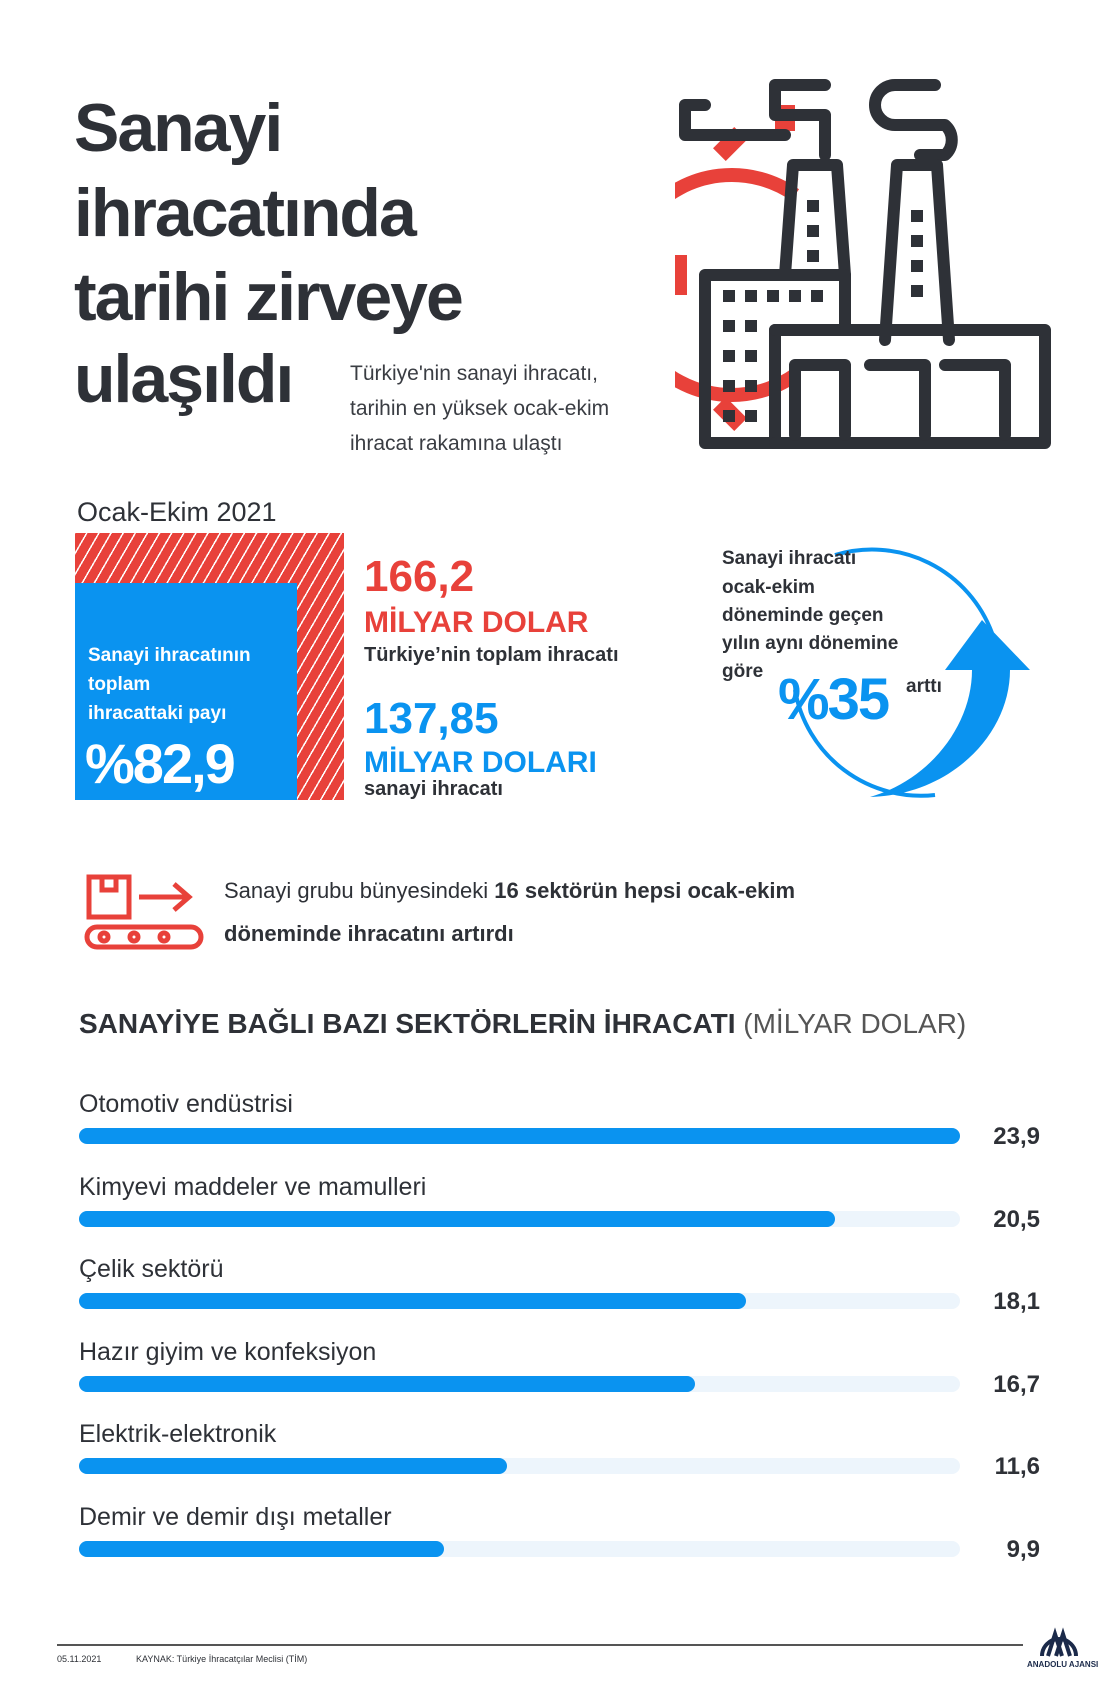 The image size is (1120, 1700). I want to click on bar-value: 11,6, so click(1017, 1466).